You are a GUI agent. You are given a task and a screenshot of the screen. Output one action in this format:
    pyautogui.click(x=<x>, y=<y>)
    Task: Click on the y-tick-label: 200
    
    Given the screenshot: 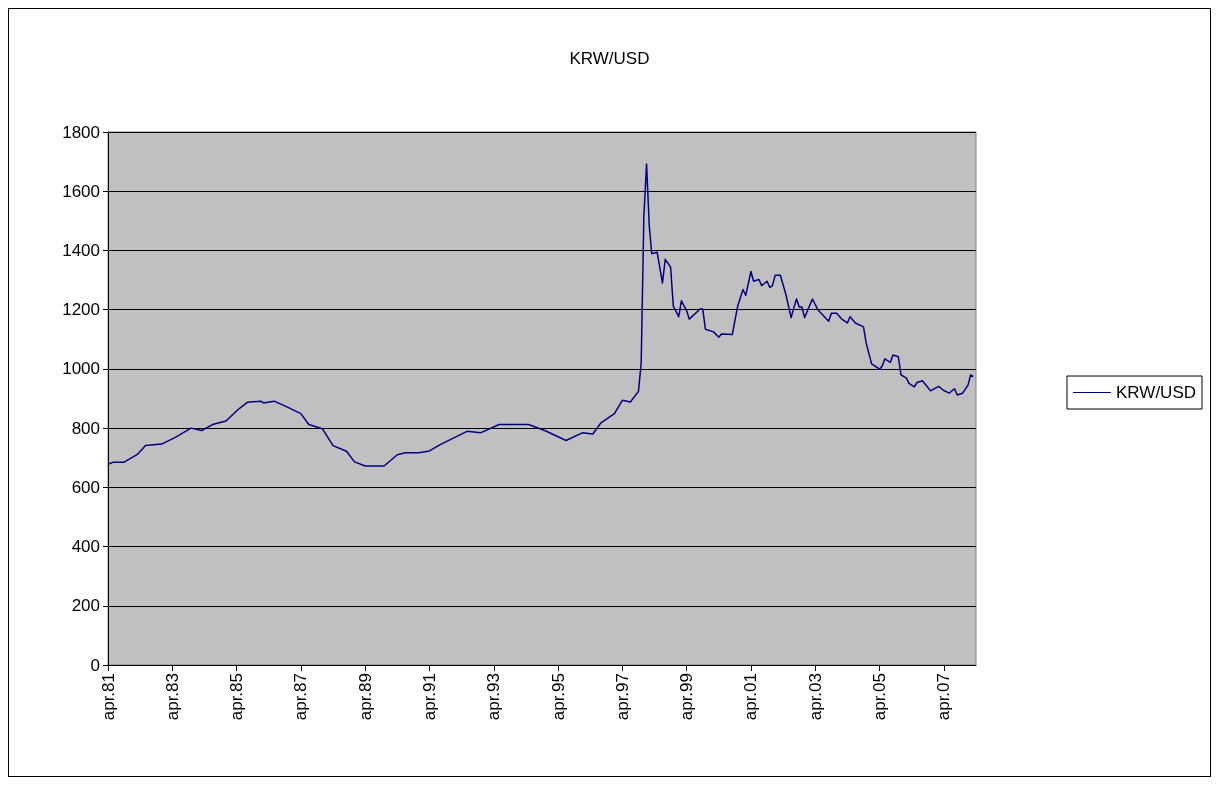 What is the action you would take?
    pyautogui.click(x=85, y=606)
    